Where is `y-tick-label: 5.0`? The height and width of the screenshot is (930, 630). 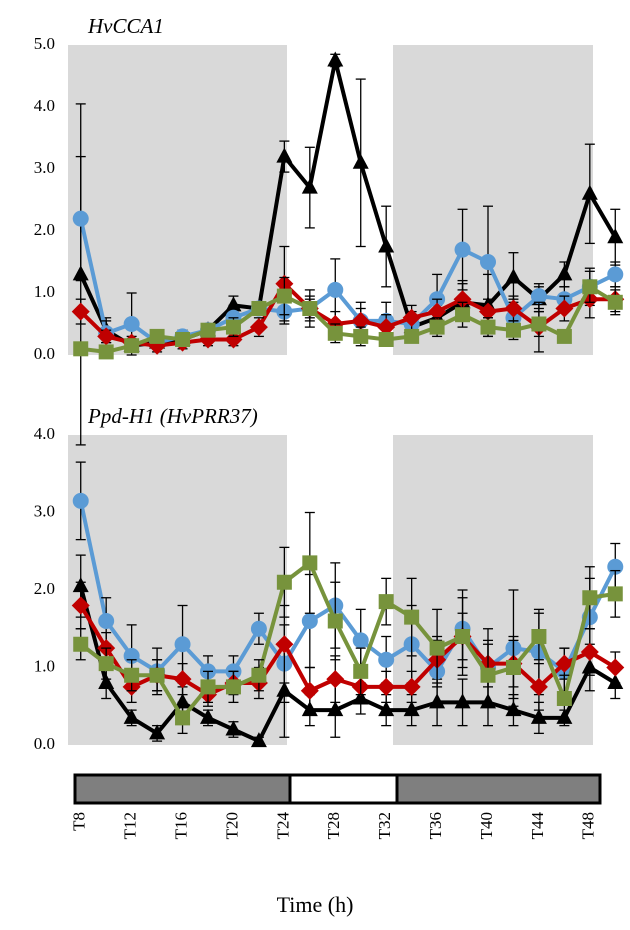
y-tick-label: 5.0 is located at coordinates (44, 43).